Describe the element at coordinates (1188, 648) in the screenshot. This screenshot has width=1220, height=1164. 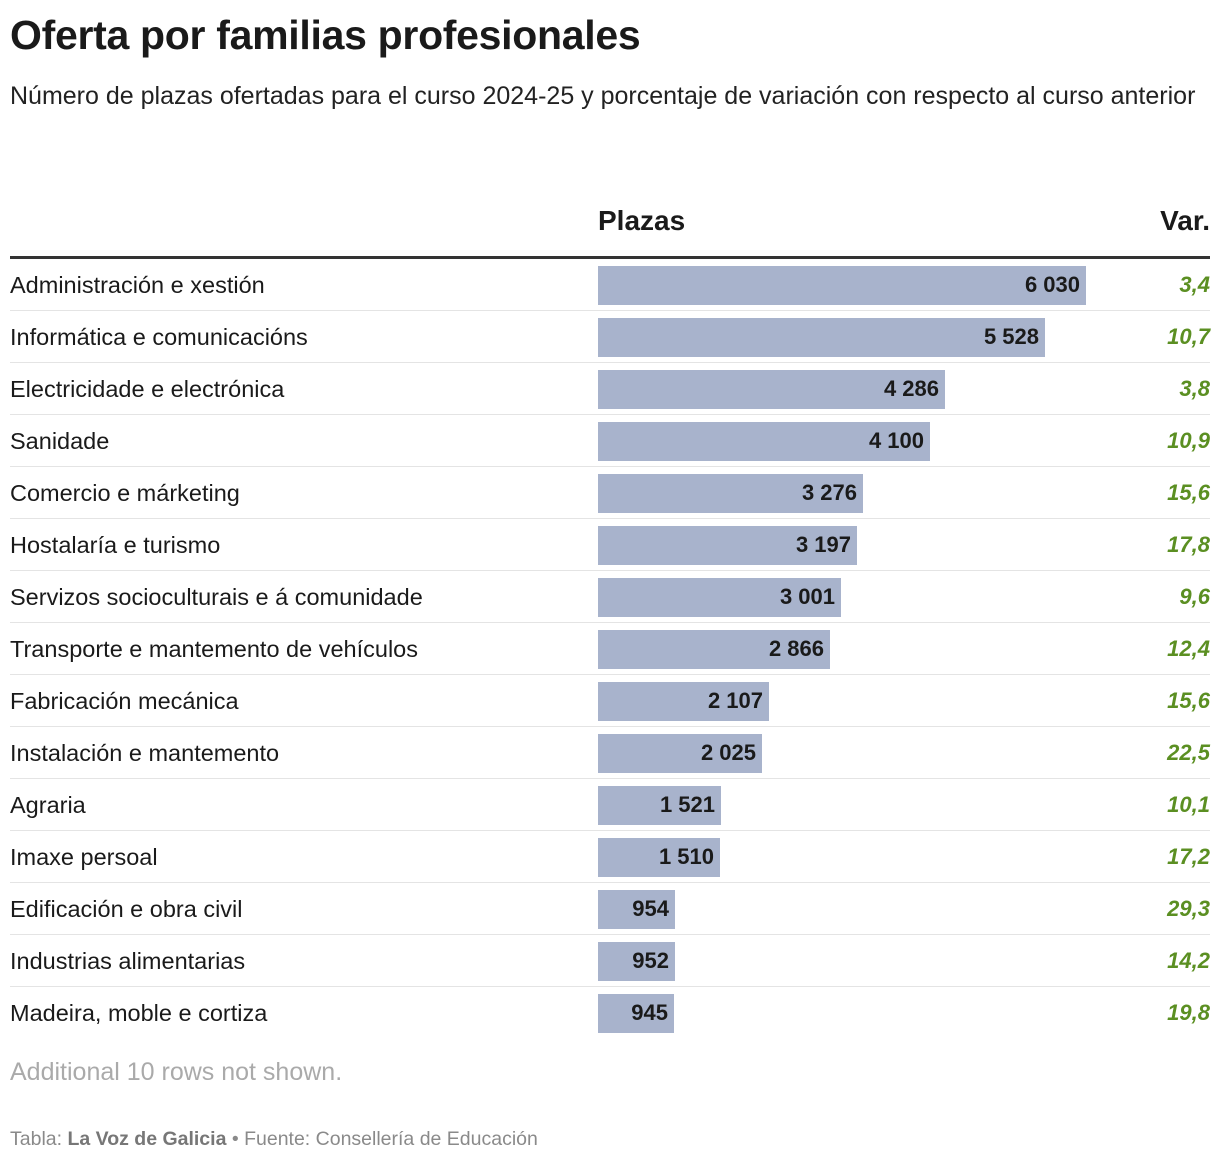
I see `variation-value: 12,4` at that location.